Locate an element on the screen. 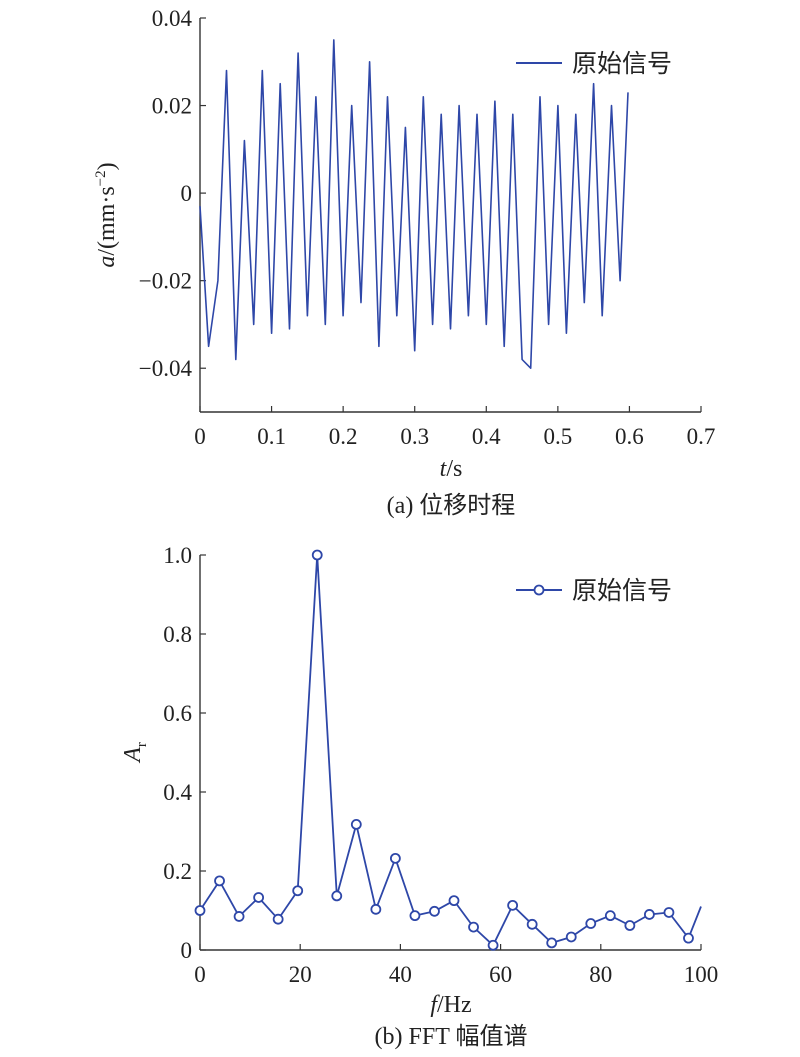 The height and width of the screenshot is (1057, 800). panel-b-y-tick-label: 0.4 is located at coordinates (177, 792).